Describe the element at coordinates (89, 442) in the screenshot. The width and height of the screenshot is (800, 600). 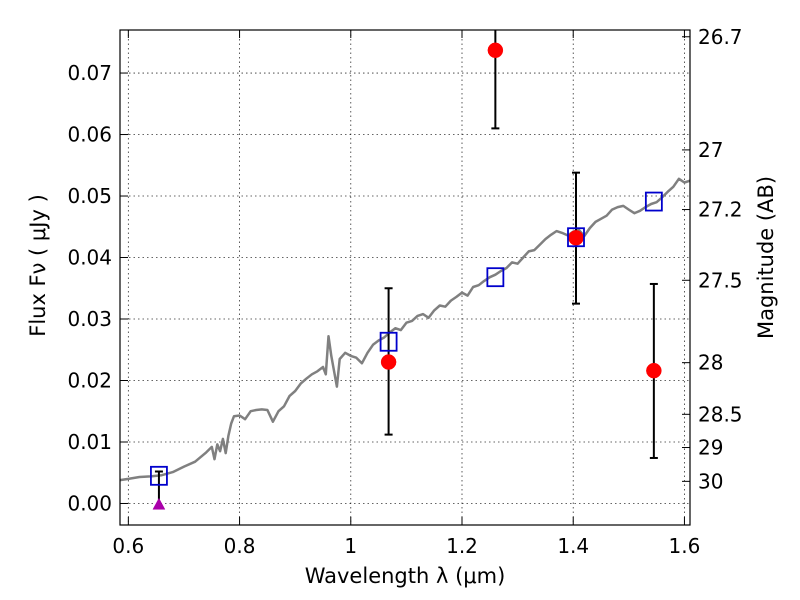
I see `y-tick-label: 0.01` at that location.